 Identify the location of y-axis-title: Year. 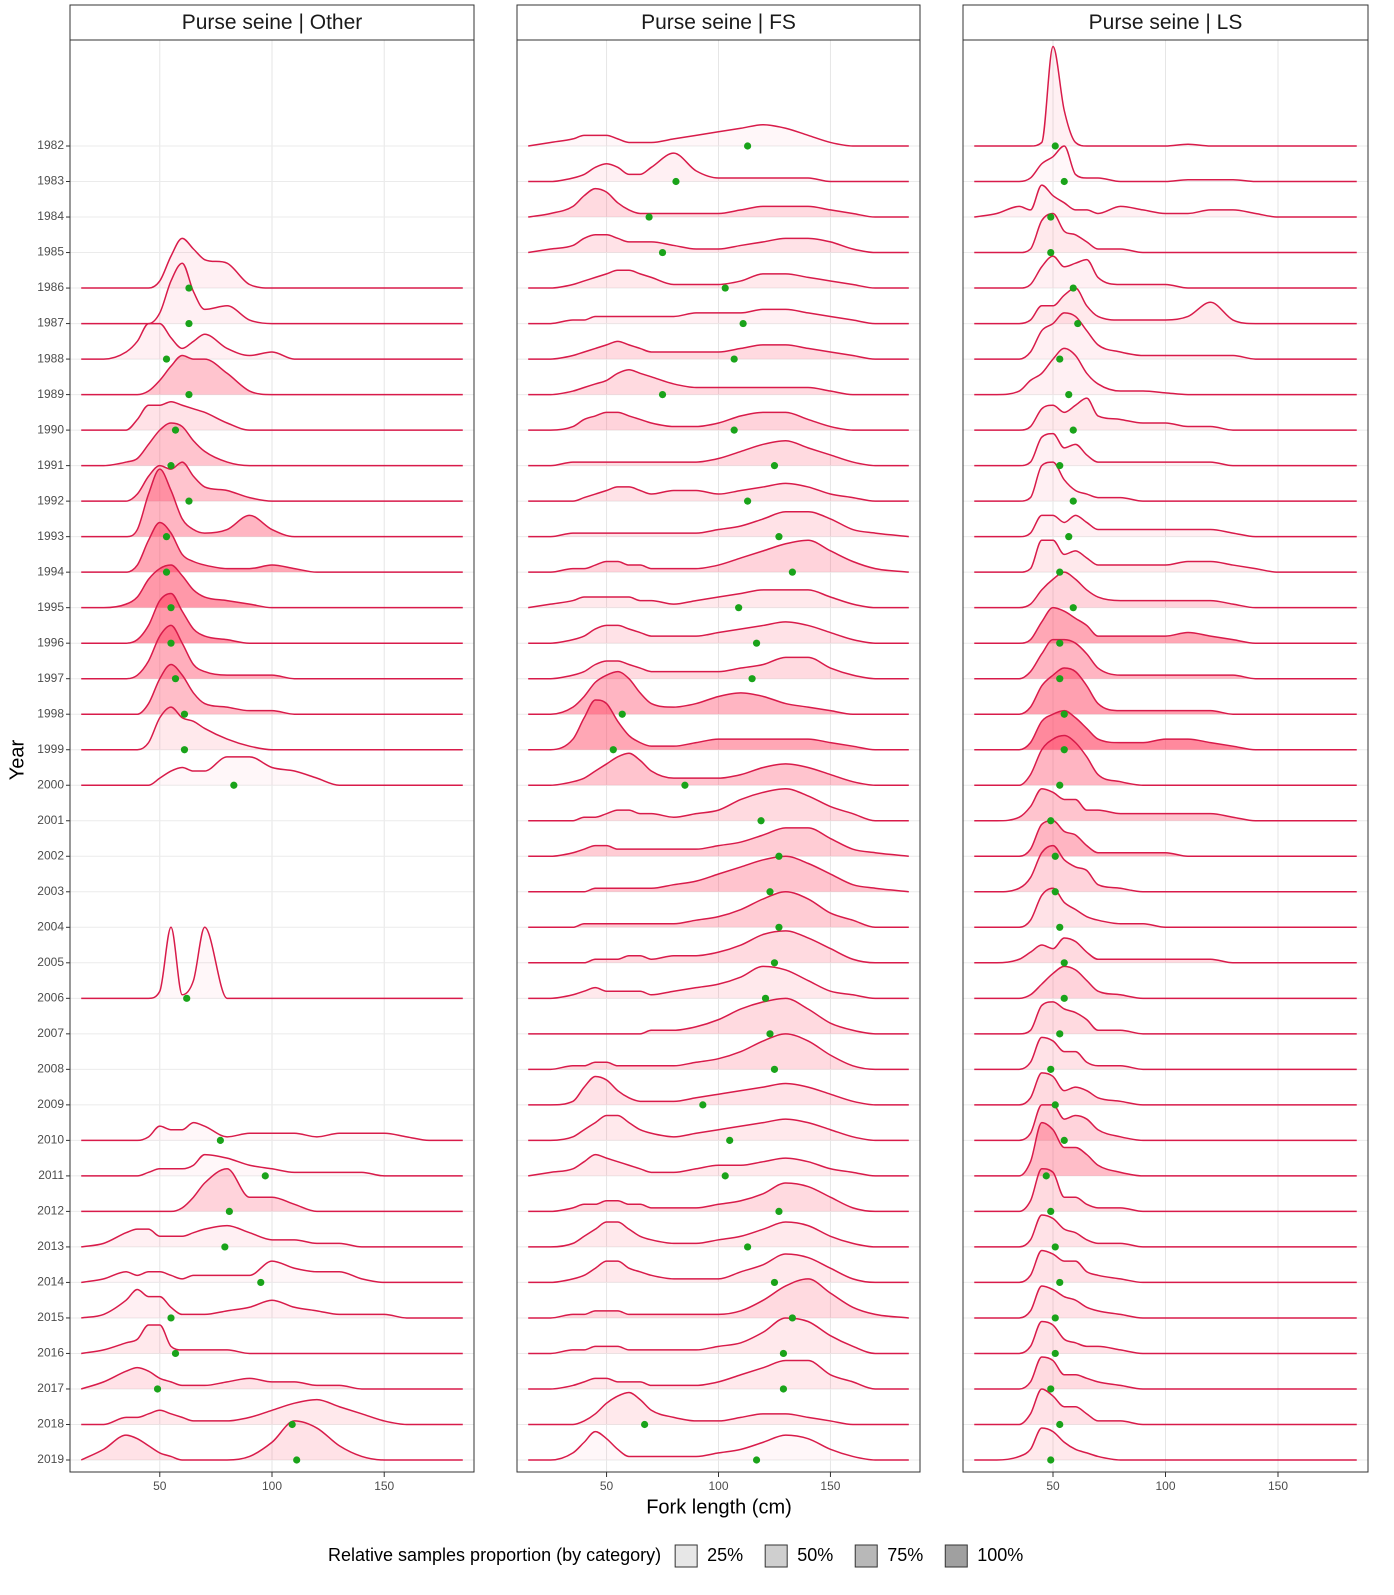
(17, 759).